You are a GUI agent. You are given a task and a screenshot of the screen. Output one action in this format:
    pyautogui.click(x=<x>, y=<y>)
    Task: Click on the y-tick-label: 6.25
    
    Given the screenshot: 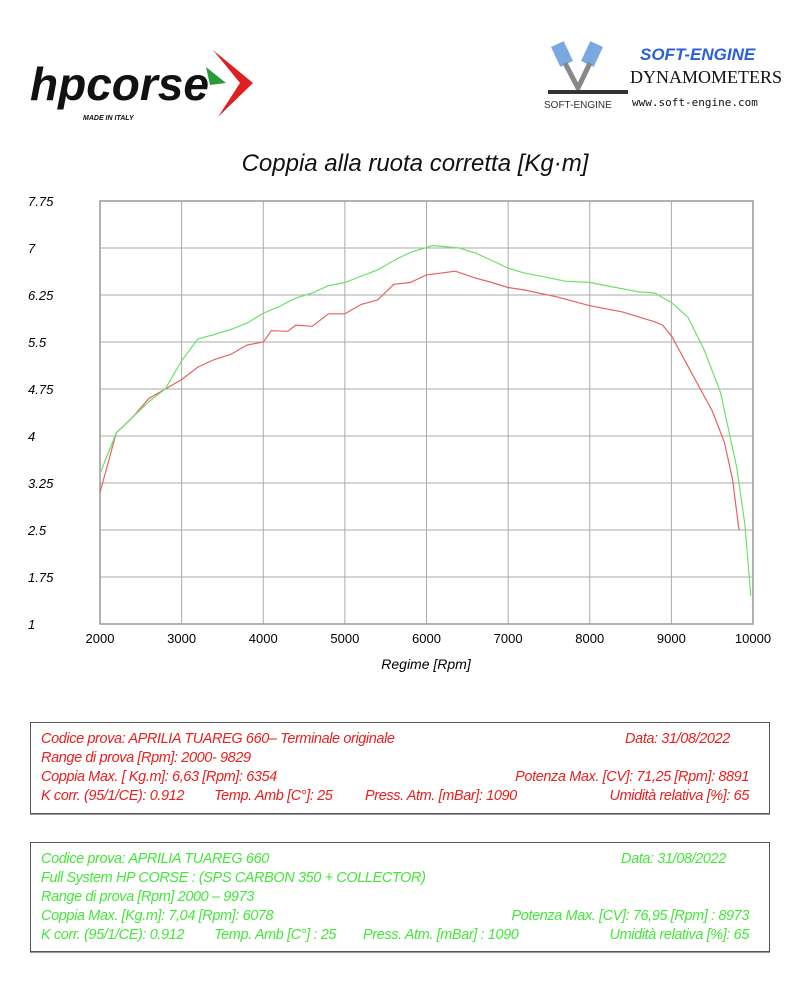 What is the action you would take?
    pyautogui.click(x=41, y=295)
    